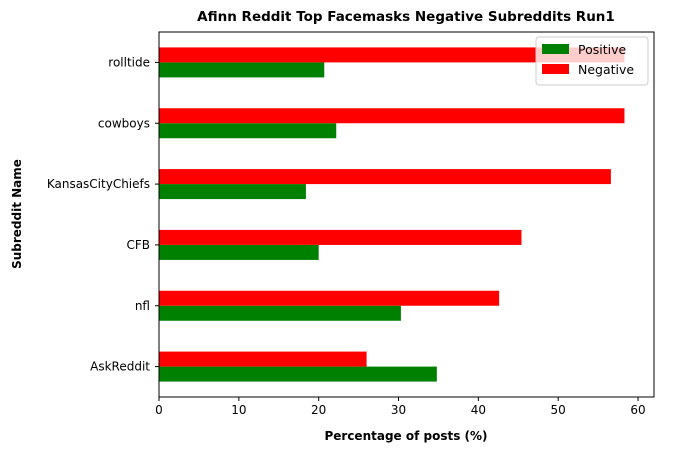 This screenshot has width=674, height=453. What do you see at coordinates (392, 55) in the screenshot?
I see `bar-negative-rolltide` at bounding box center [392, 55].